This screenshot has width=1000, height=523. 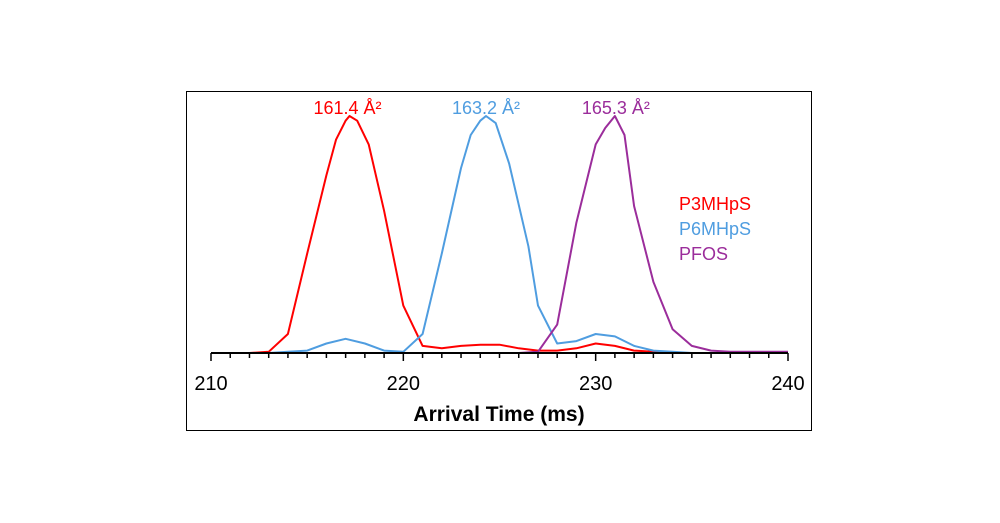 I want to click on peak-label-pfos: 165.3 Å², so click(x=616, y=108).